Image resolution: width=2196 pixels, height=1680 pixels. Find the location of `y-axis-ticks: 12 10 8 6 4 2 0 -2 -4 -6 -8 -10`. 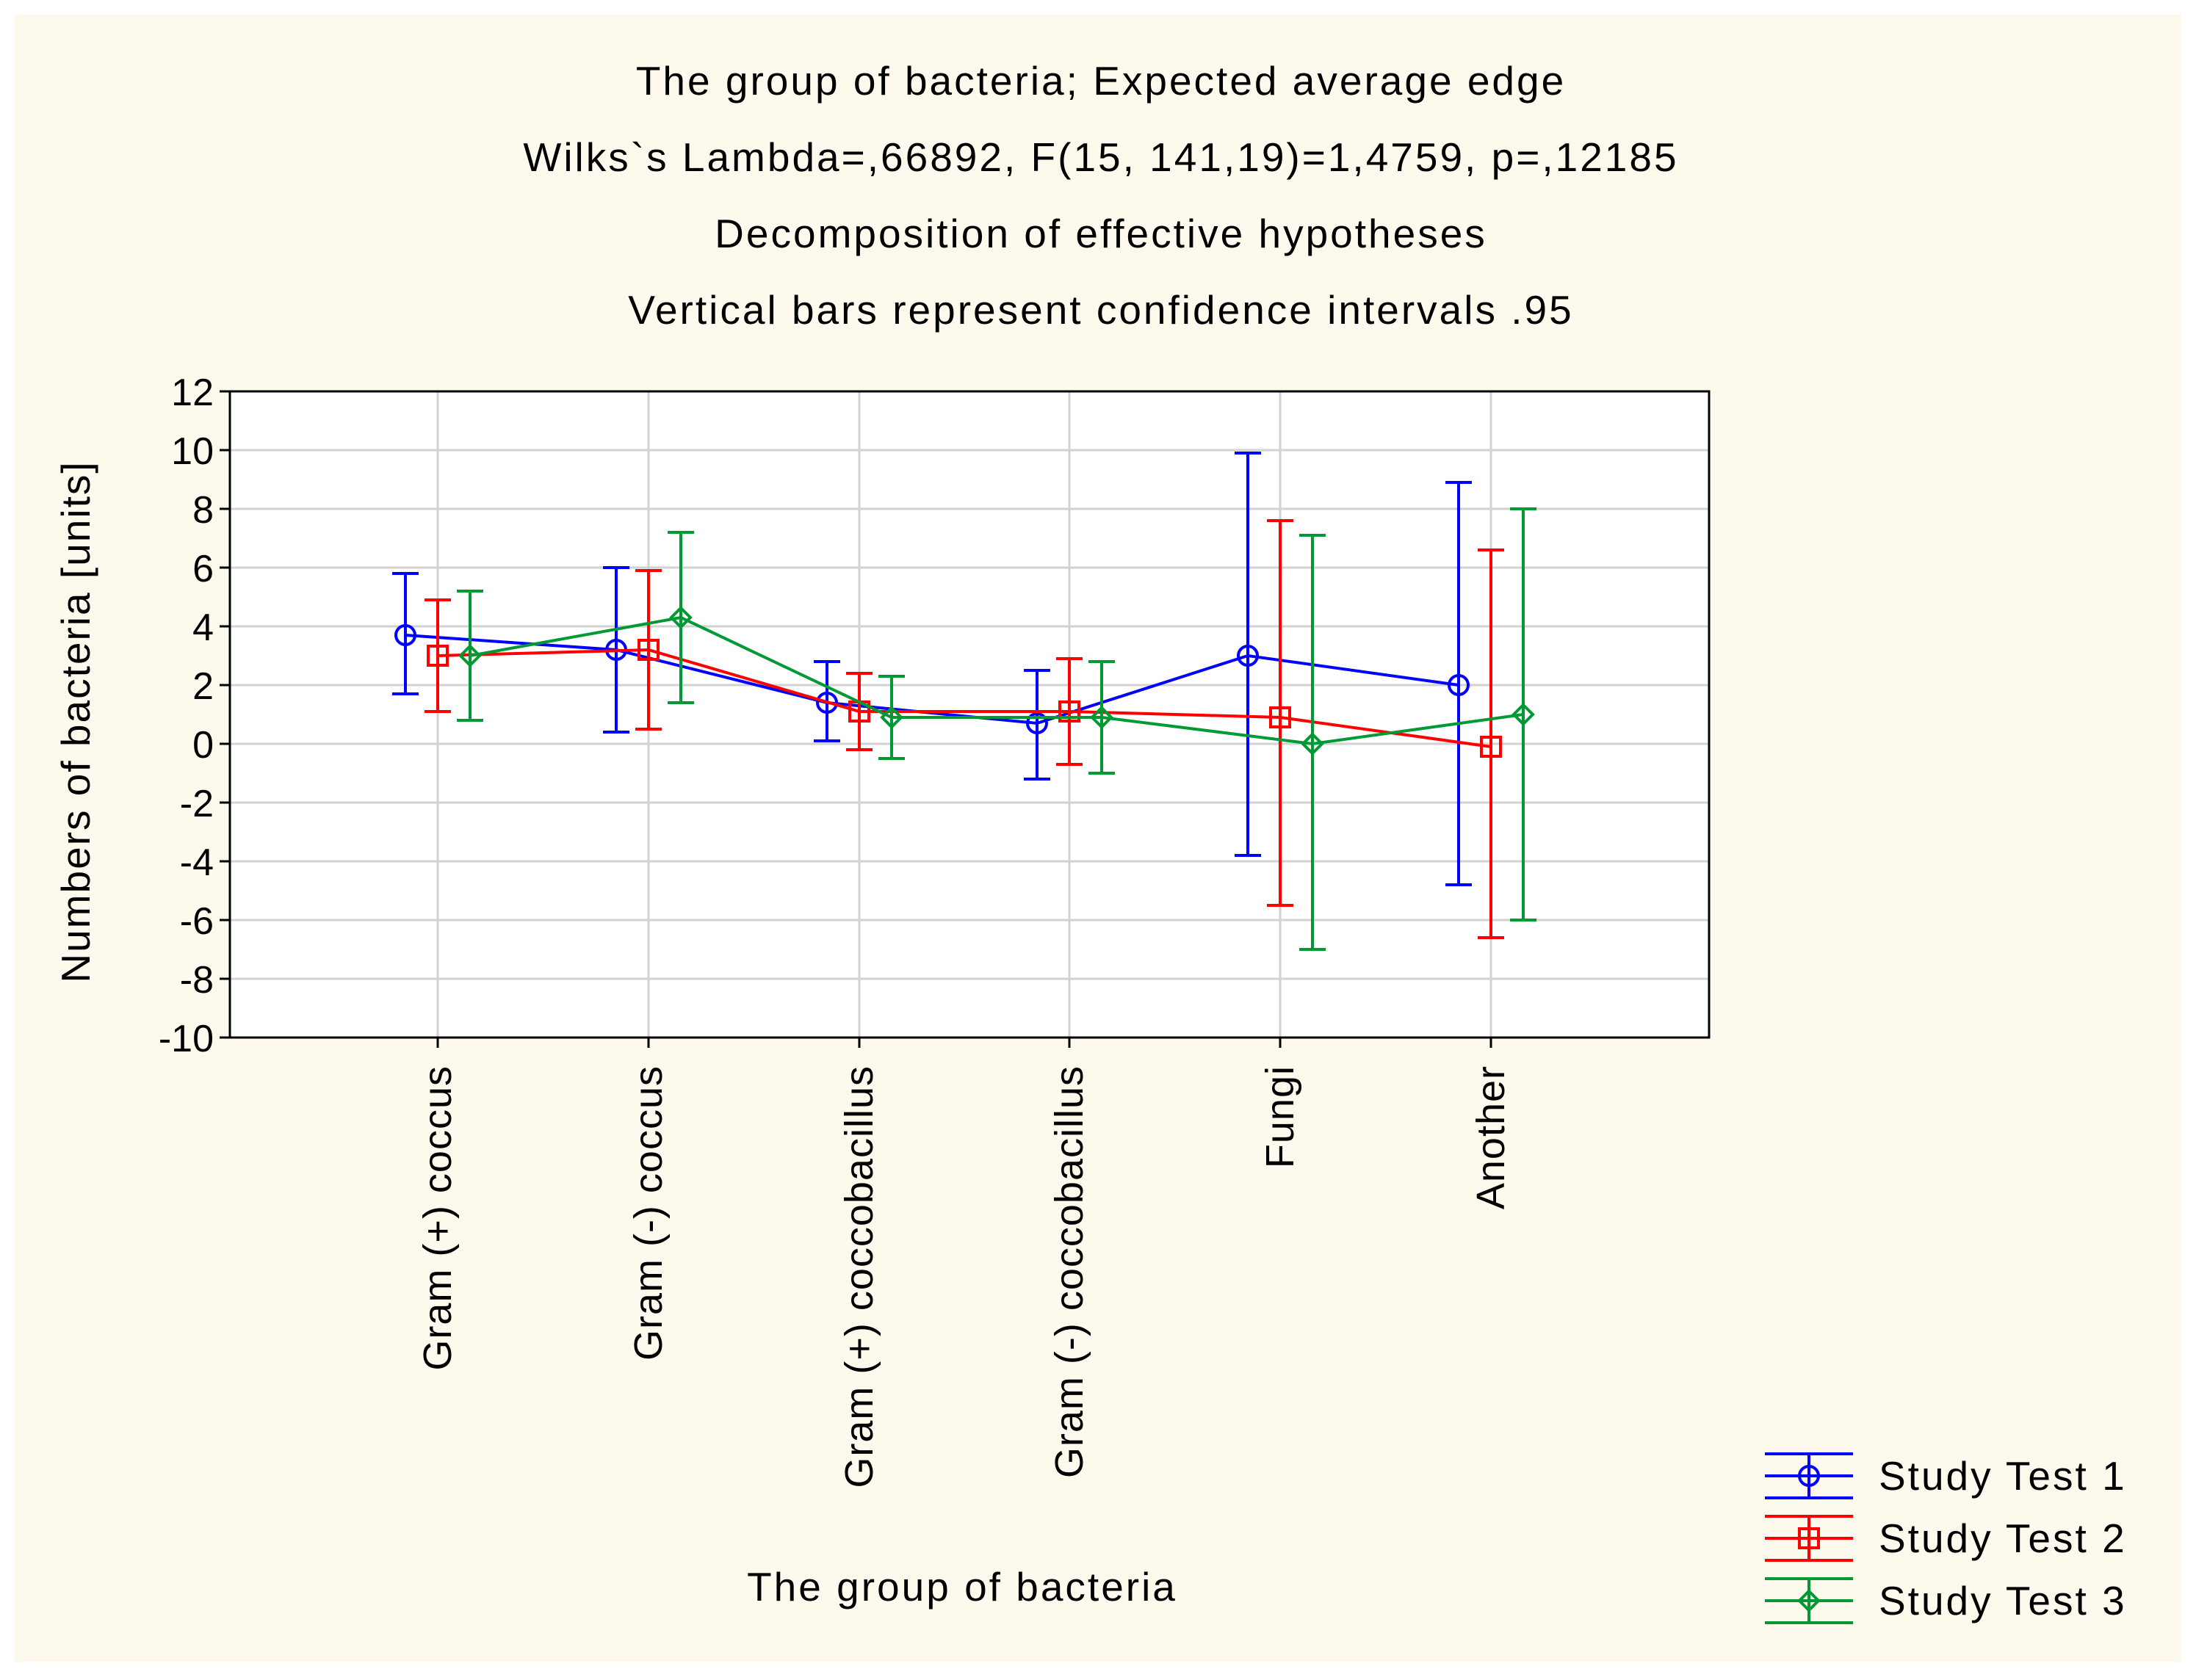

y-axis-ticks: 12 10 8 6 4 2 0 -2 -4 -6 -8 -10 is located at coordinates (194, 716).